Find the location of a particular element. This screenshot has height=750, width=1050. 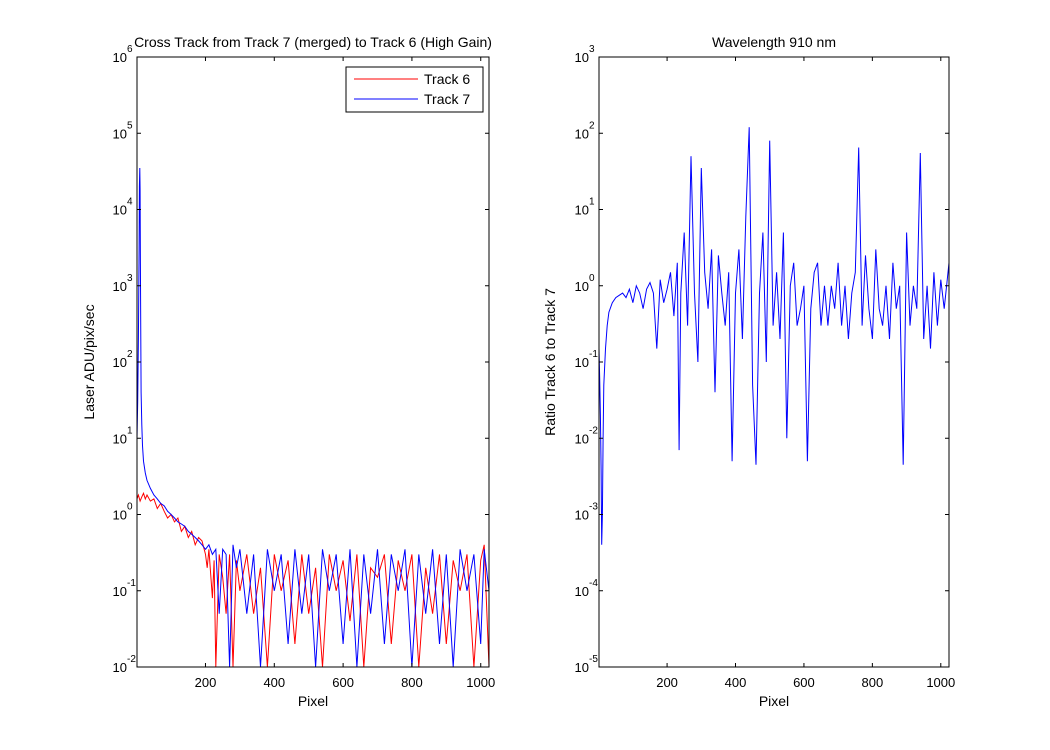

legend-label-track-7: Track 7 is located at coordinates (447, 99).